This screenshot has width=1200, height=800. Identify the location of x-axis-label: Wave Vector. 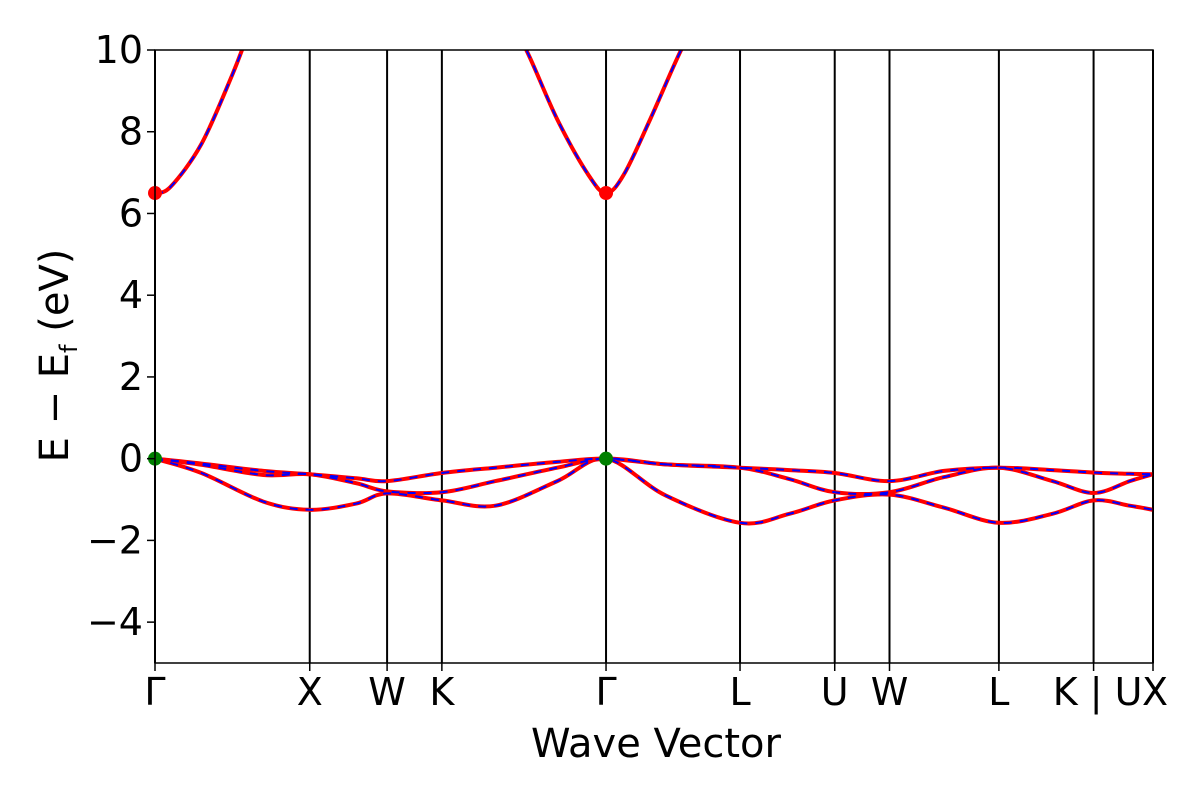
(656, 744).